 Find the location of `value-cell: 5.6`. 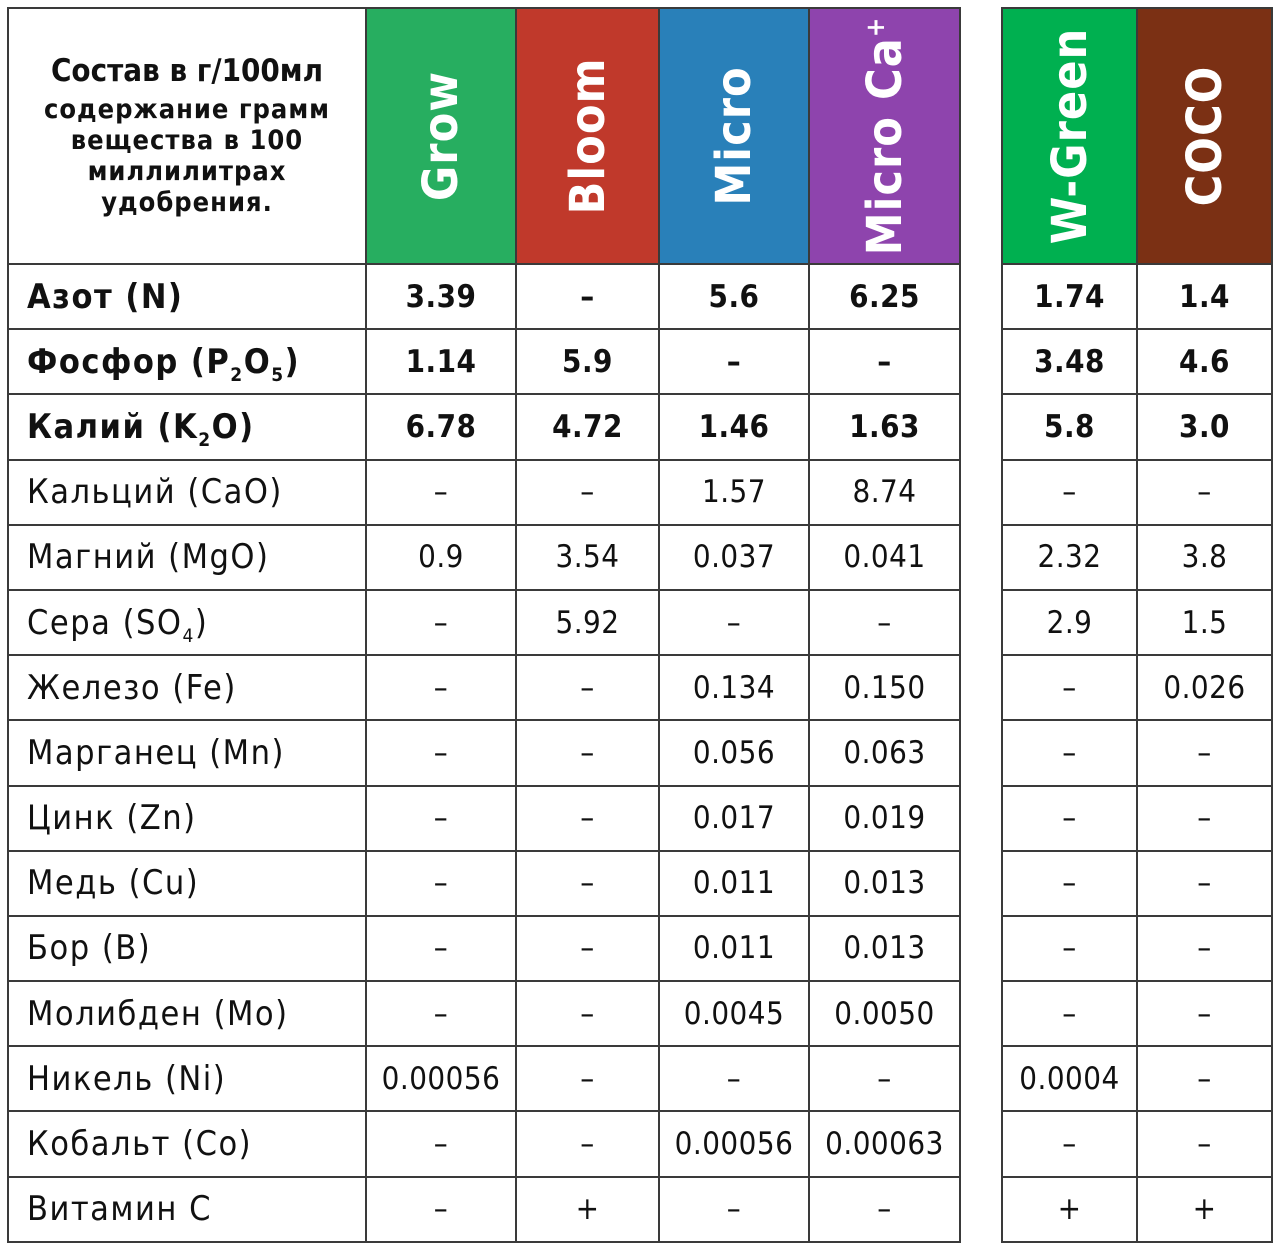

value-cell: 5.6 is located at coordinates (734, 296).